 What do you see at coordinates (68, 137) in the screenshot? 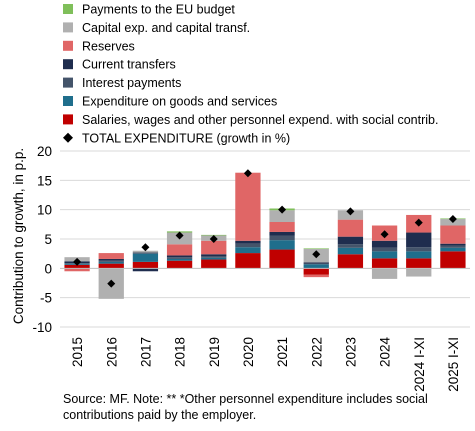
I see `legend-marker` at bounding box center [68, 137].